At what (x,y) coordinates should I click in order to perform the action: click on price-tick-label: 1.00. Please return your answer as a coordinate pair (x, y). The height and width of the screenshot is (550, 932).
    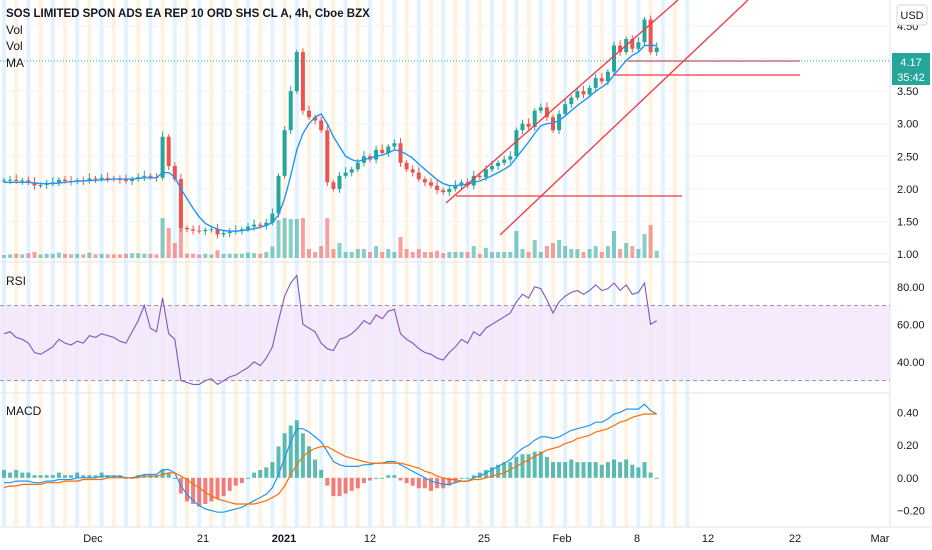
    Looking at the image, I should click on (907, 255).